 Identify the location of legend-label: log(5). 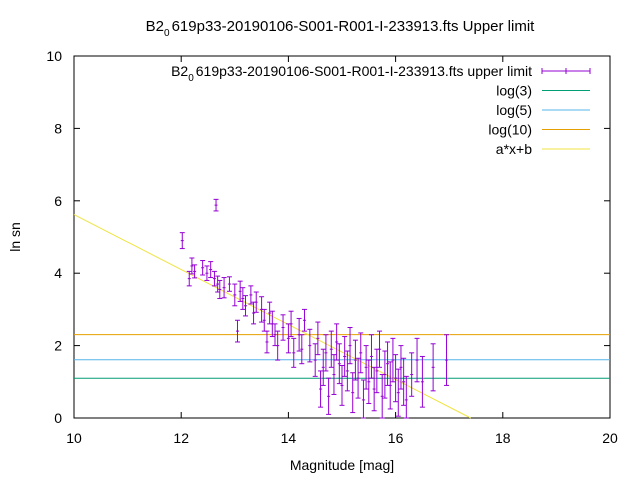
(514, 110).